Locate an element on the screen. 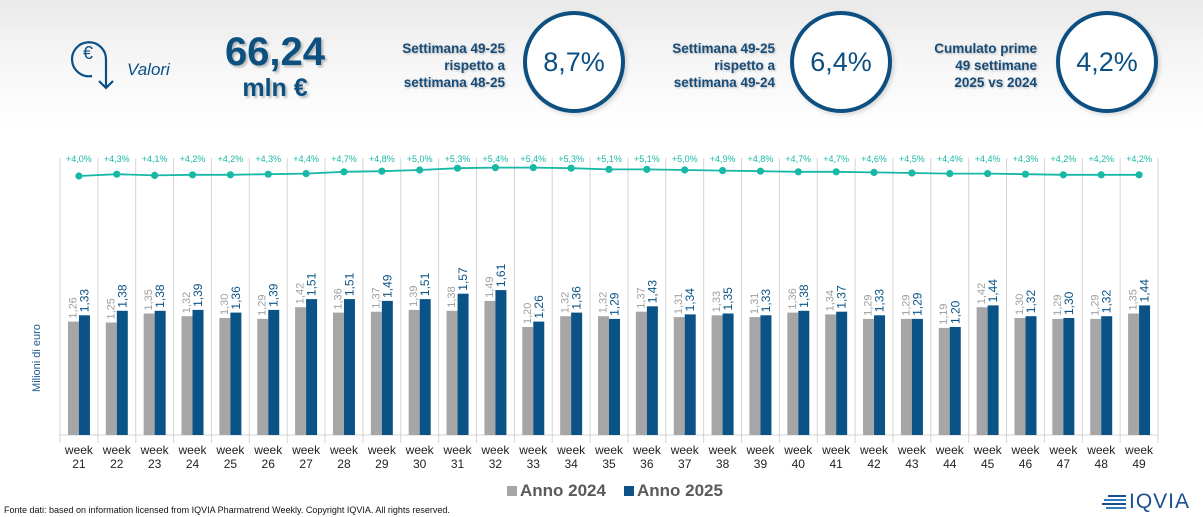  data-label-2025: 1,51 is located at coordinates (425, 284).